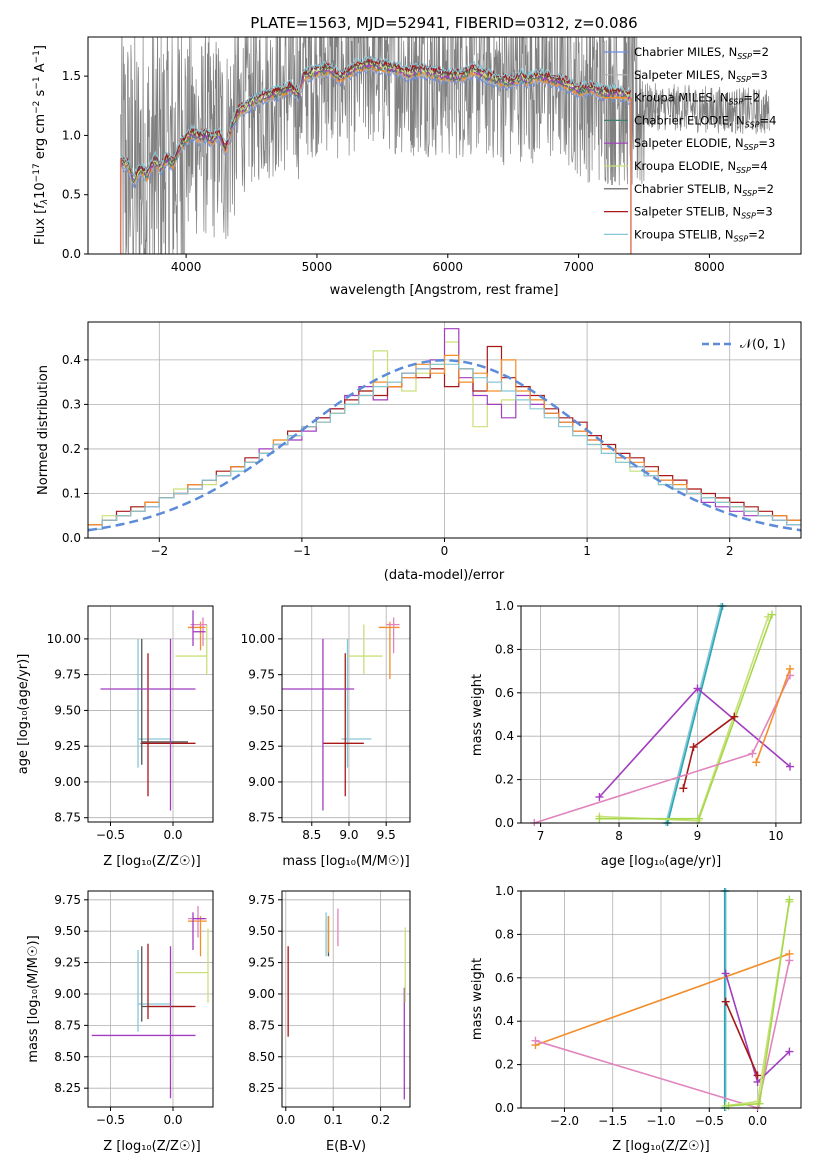  Describe the element at coordinates (285, 1120) in the screenshot. I see `mass-vs-EBV-xtick-label: 0.0` at that location.